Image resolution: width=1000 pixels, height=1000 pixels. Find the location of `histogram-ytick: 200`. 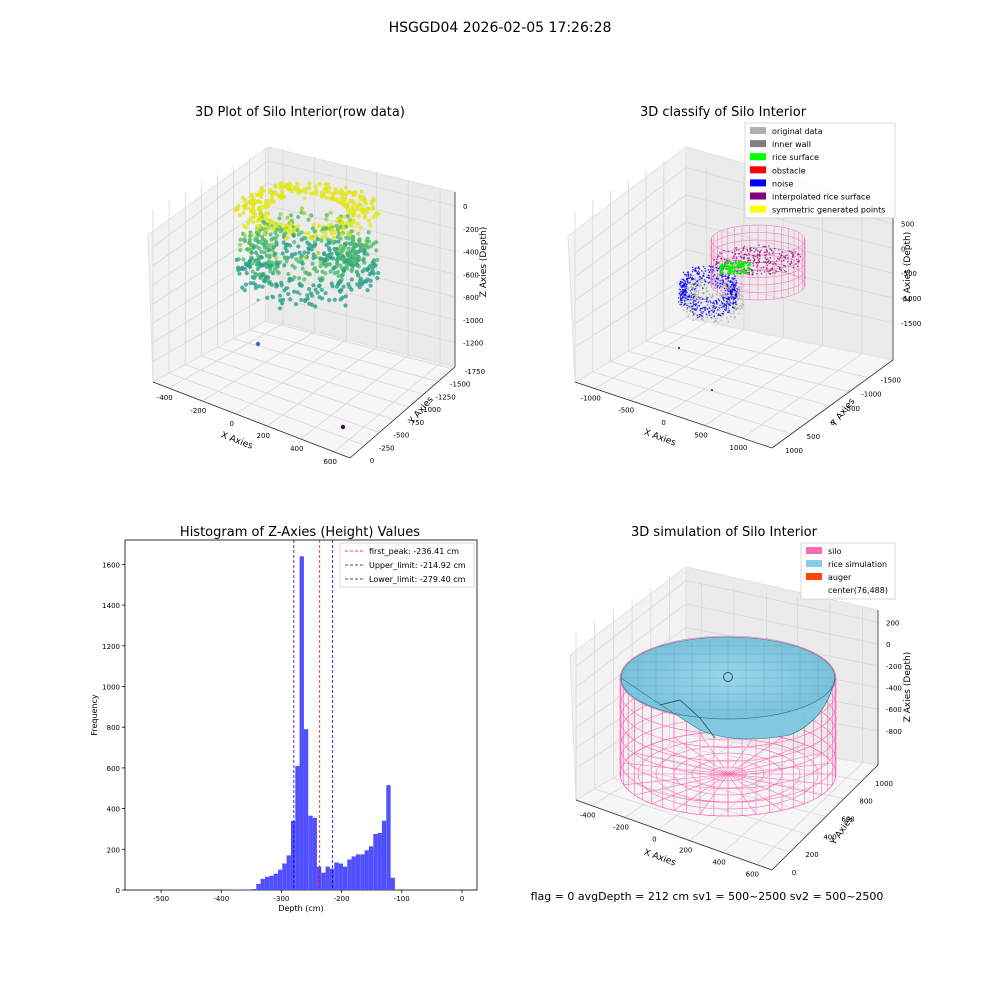

histogram-ytick: 200 is located at coordinates (113, 850).